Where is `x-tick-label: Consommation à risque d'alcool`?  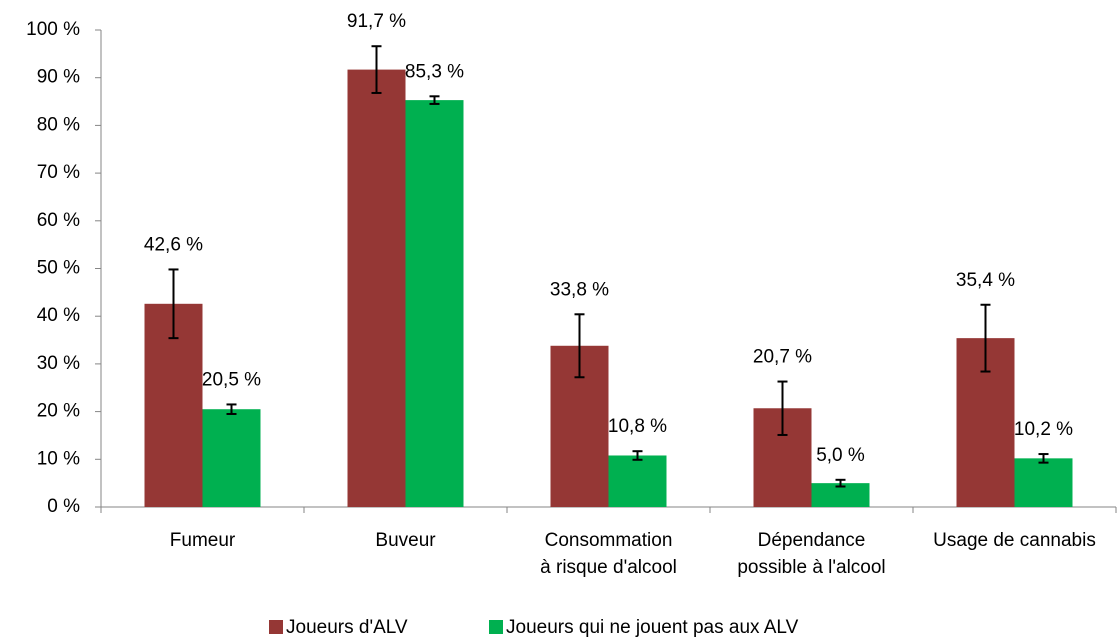 x-tick-label: Consommation à risque d'alcool is located at coordinates (608, 554).